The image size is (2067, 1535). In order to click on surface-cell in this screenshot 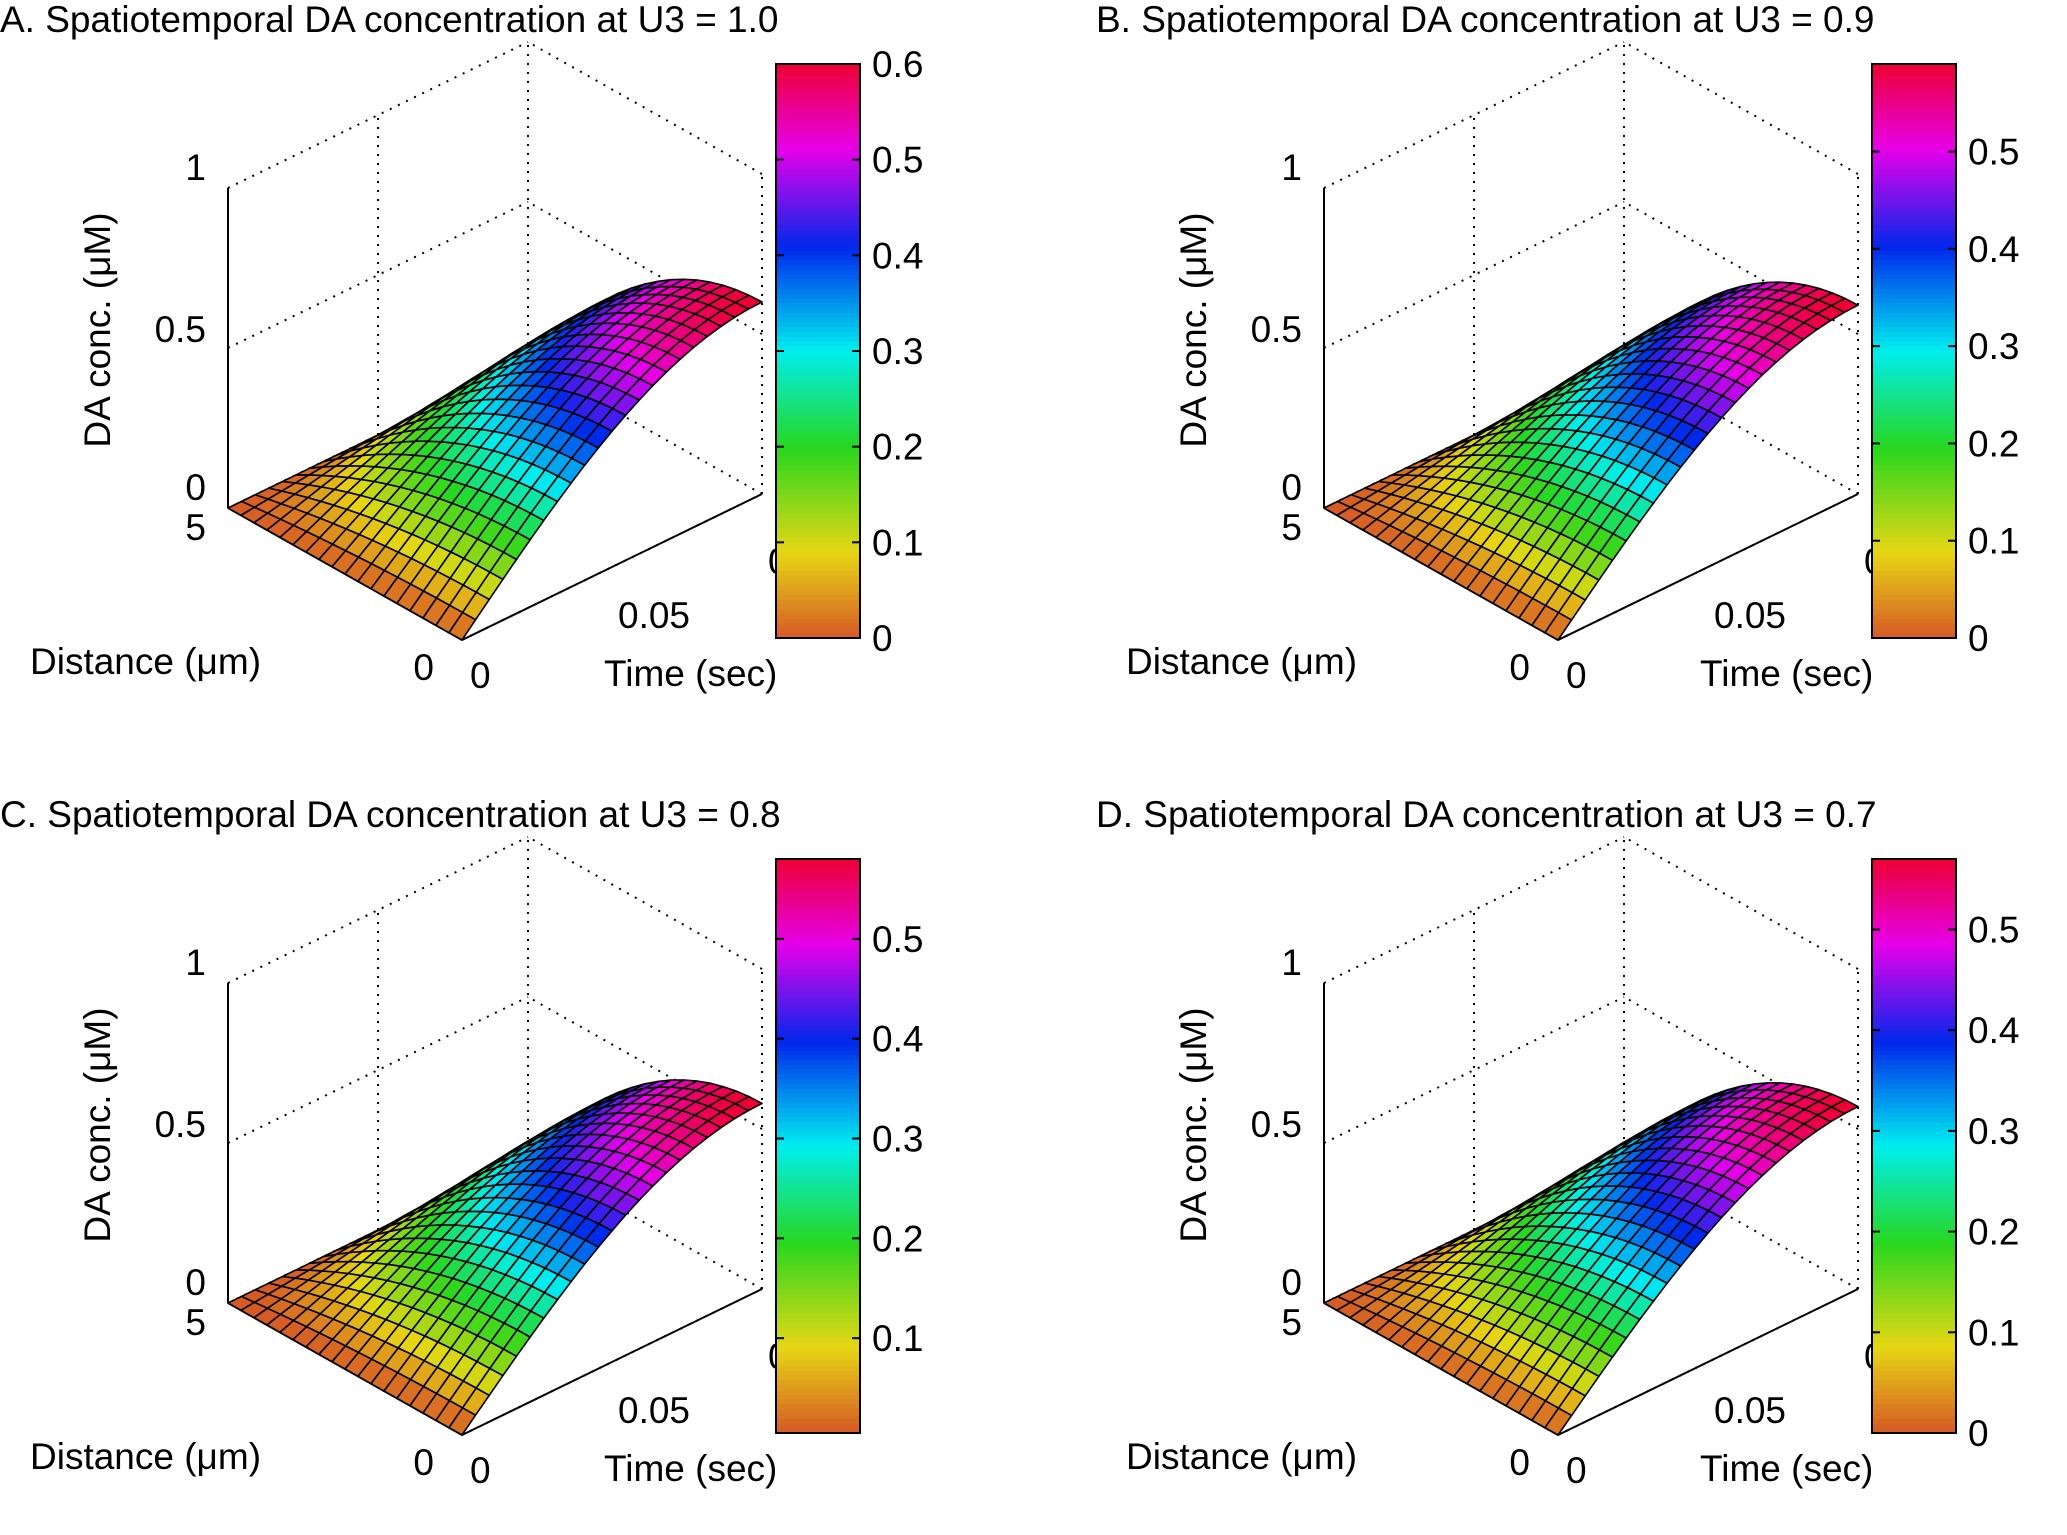, I will do `click(1844, 1106)`.